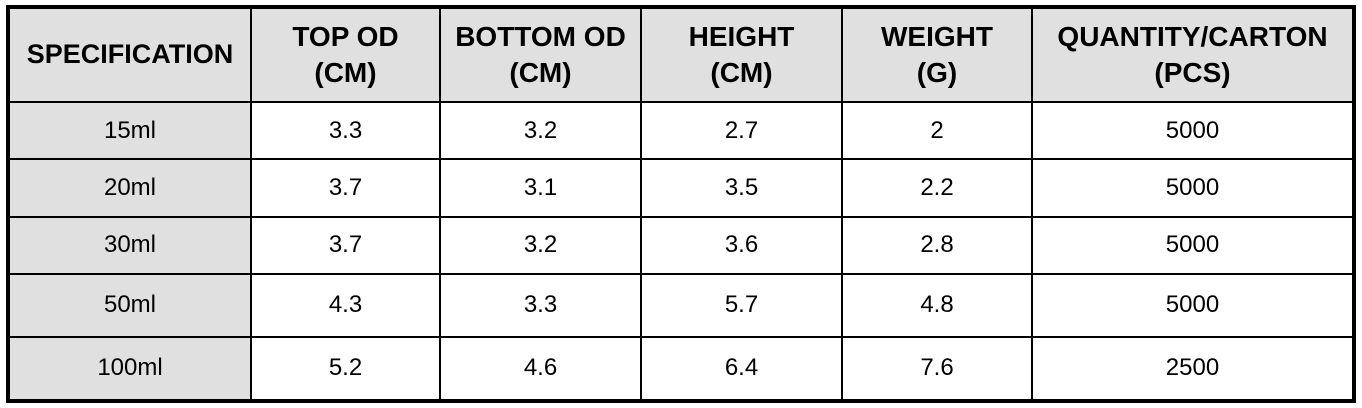 The width and height of the screenshot is (1362, 408). Describe the element at coordinates (741, 56) in the screenshot. I see `header-height: HEIGHT (CM)` at that location.